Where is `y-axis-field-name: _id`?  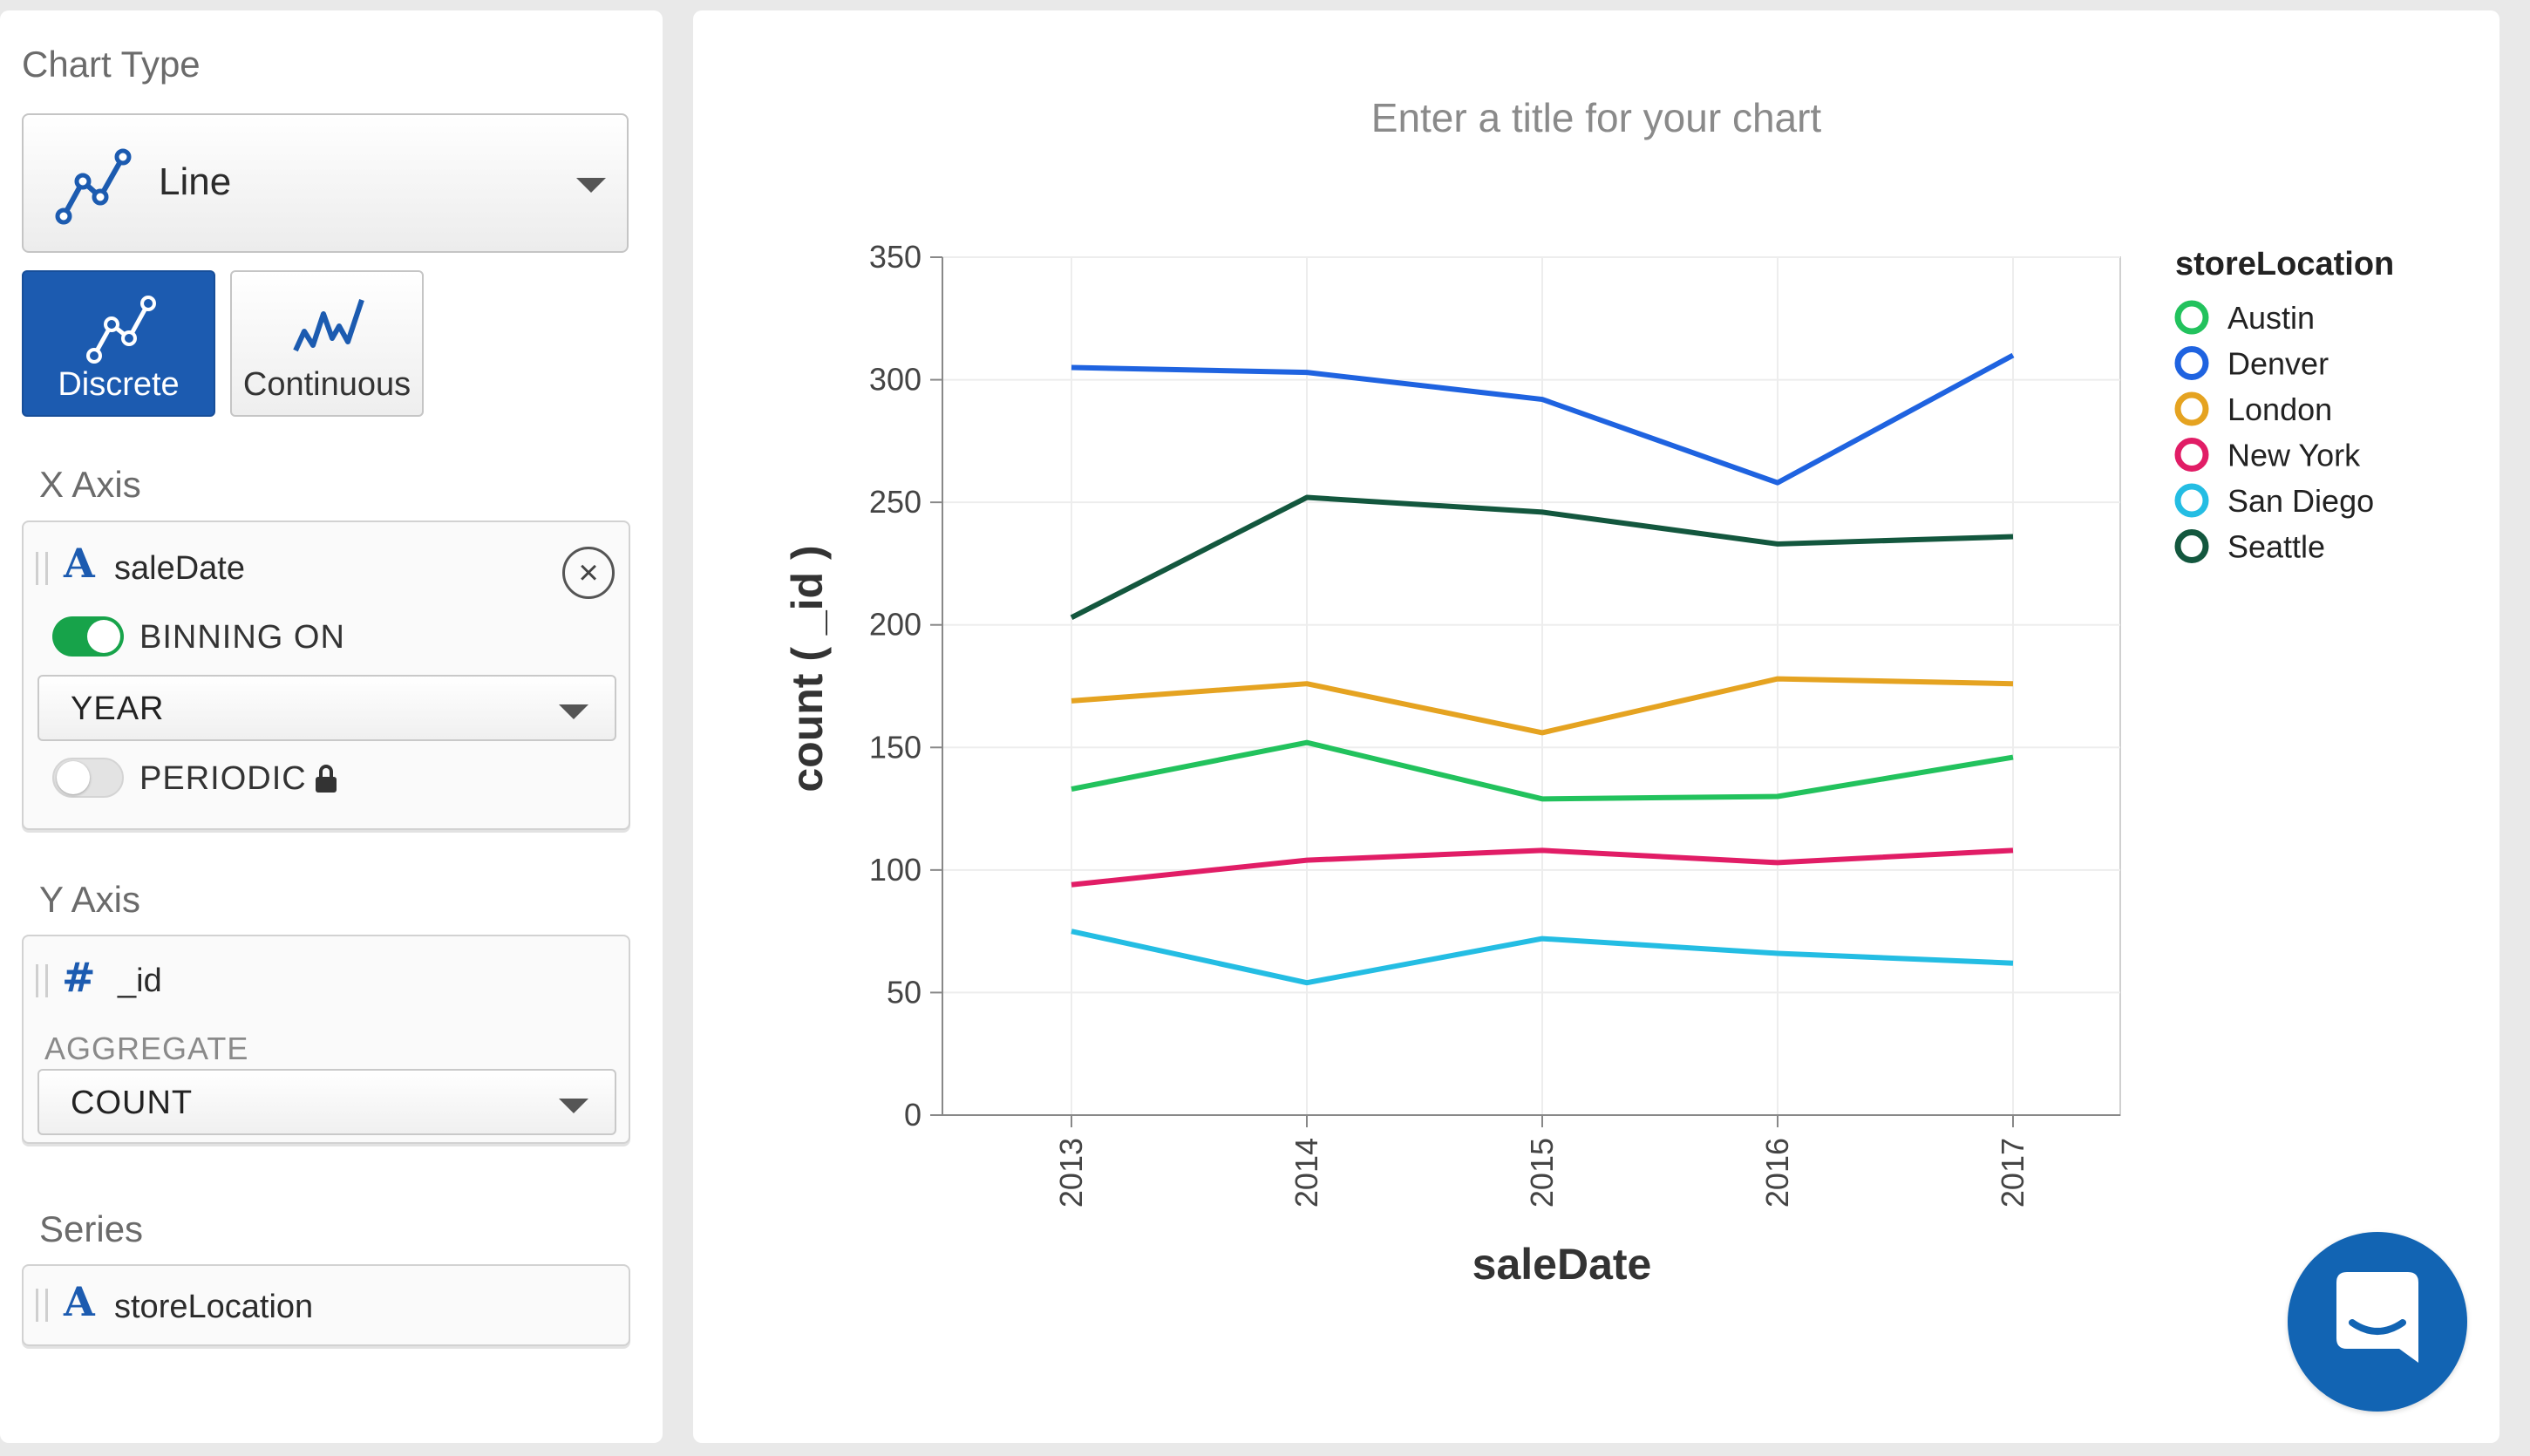
y-axis-field-name: _id is located at coordinates (140, 981).